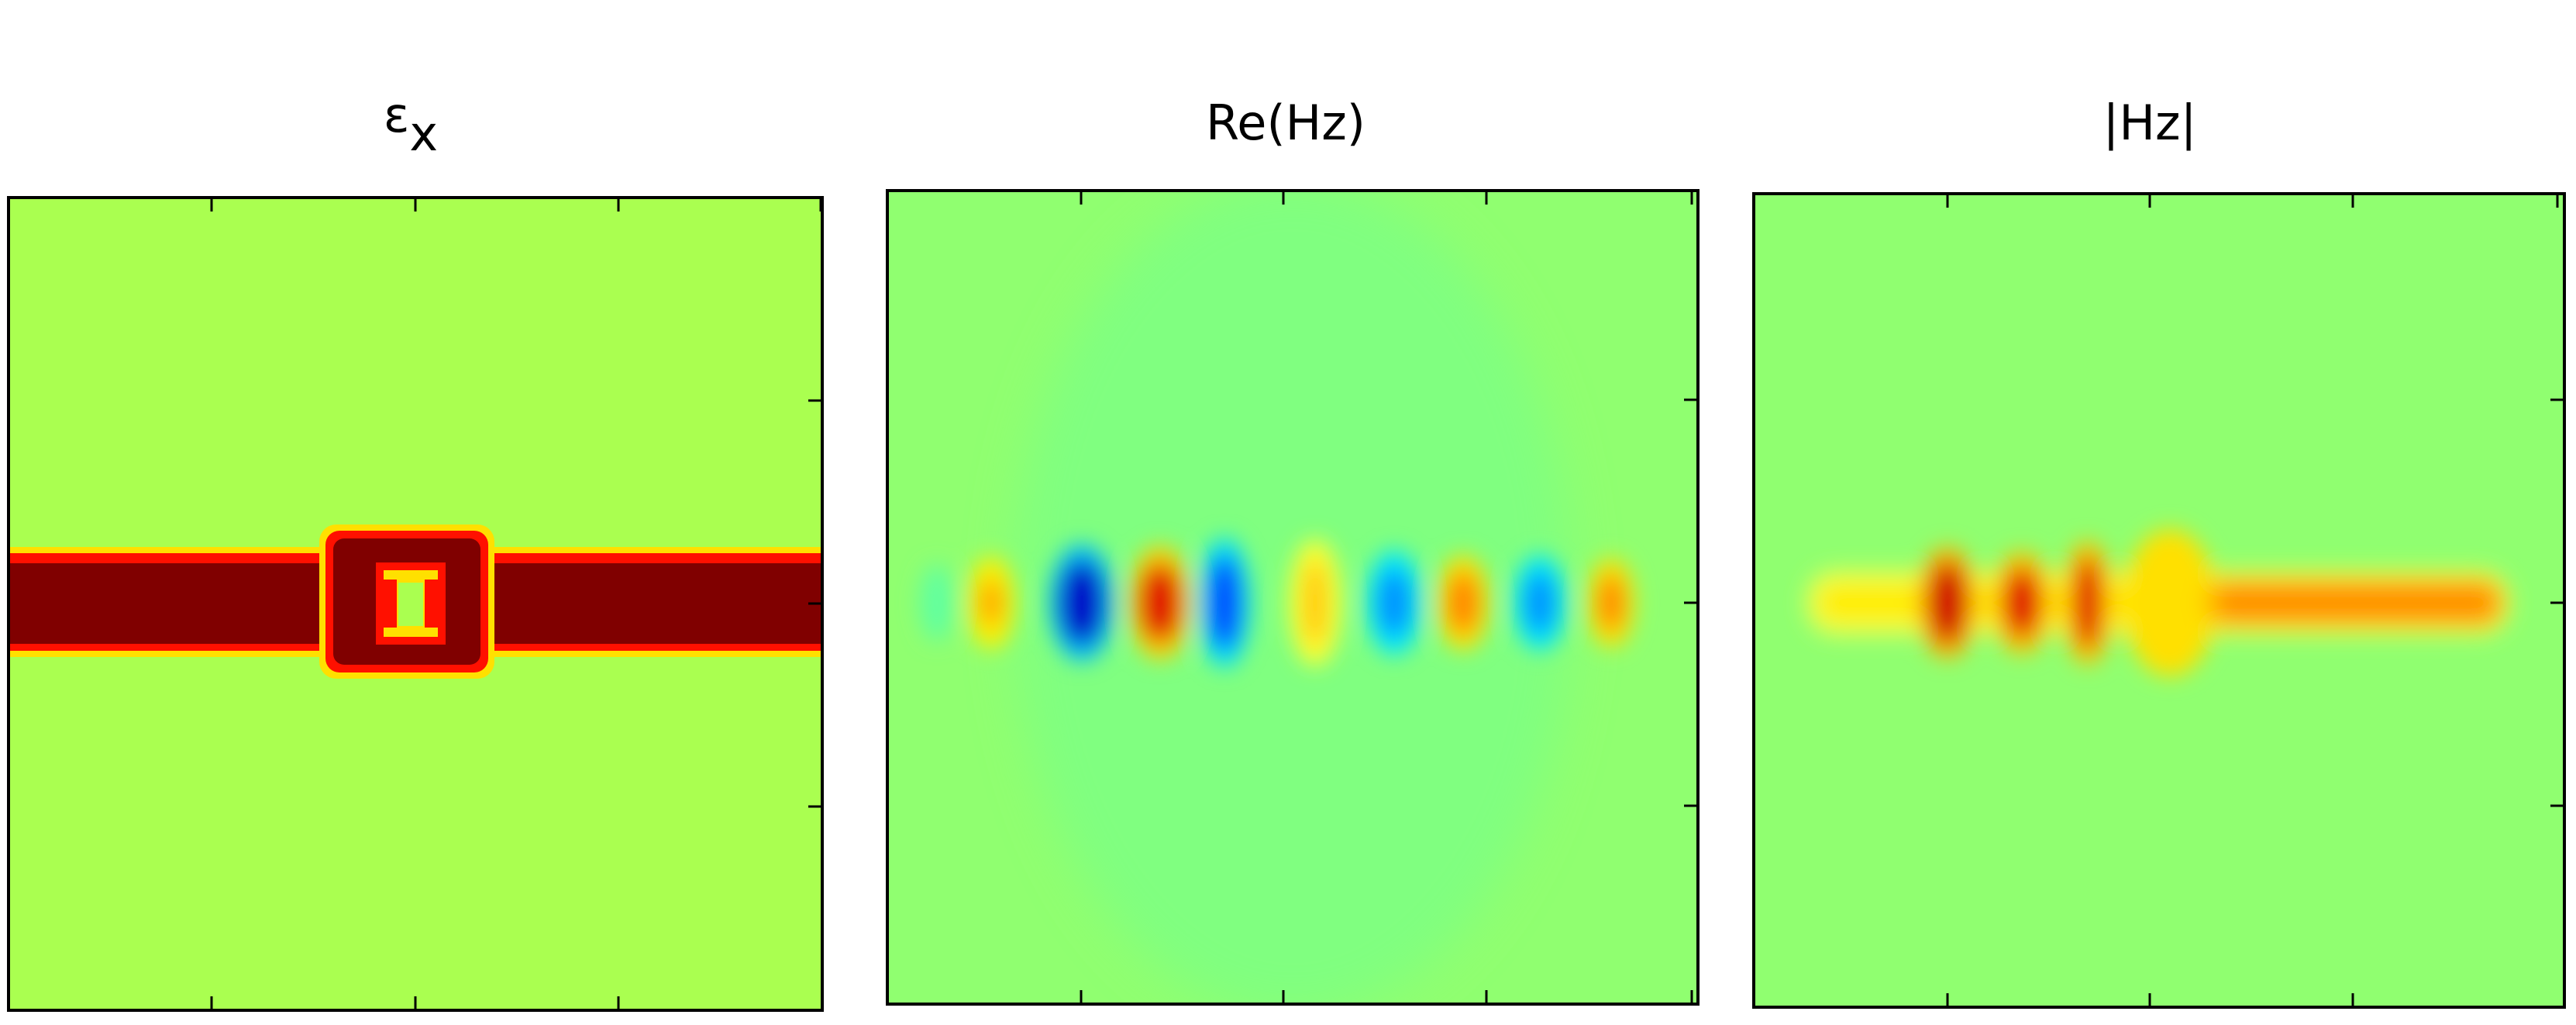 The height and width of the screenshot is (1025, 2576). Describe the element at coordinates (423, 133) in the screenshot. I see `title-subscript: x` at that location.